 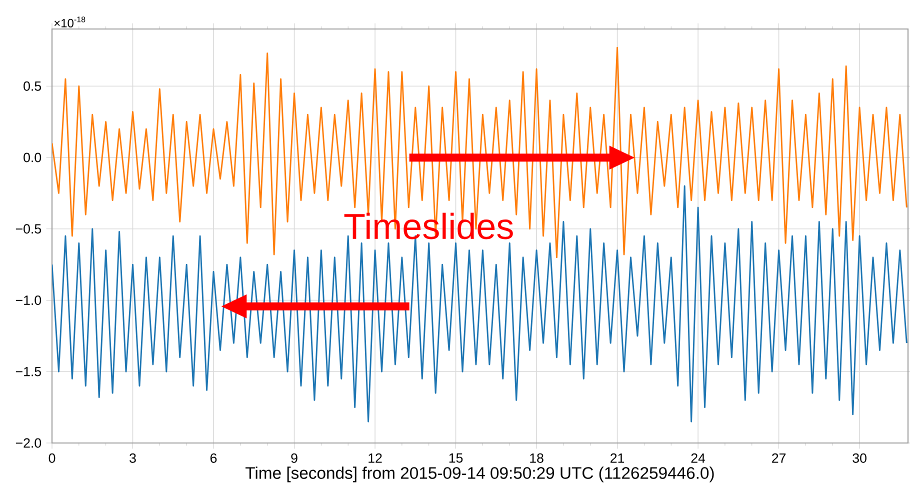 I want to click on x-tick-label: 3, so click(x=133, y=458).